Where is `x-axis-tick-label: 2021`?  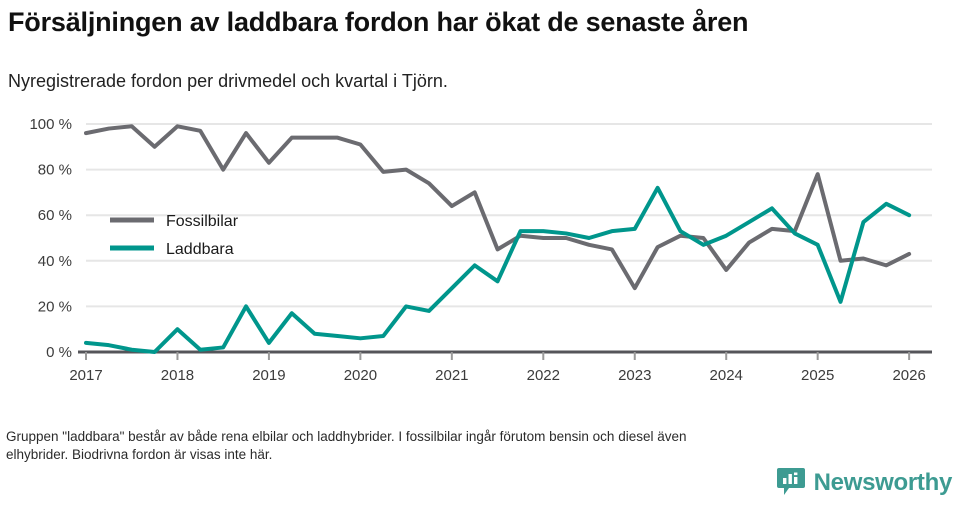 x-axis-tick-label: 2021 is located at coordinates (451, 375).